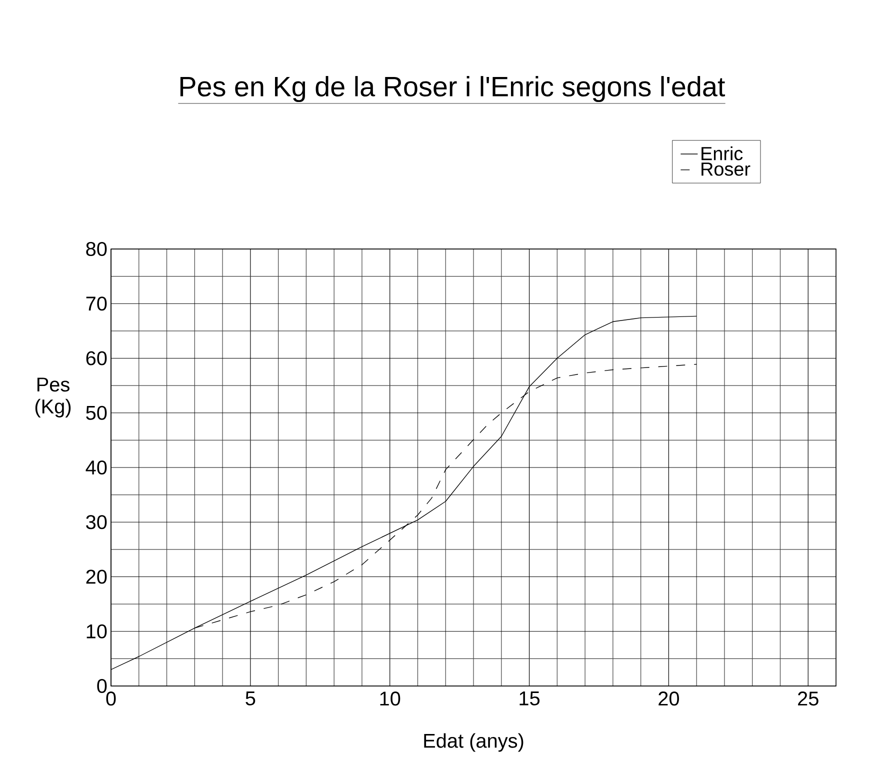  Describe the element at coordinates (96, 358) in the screenshot. I see `y-tick-label: 60` at that location.